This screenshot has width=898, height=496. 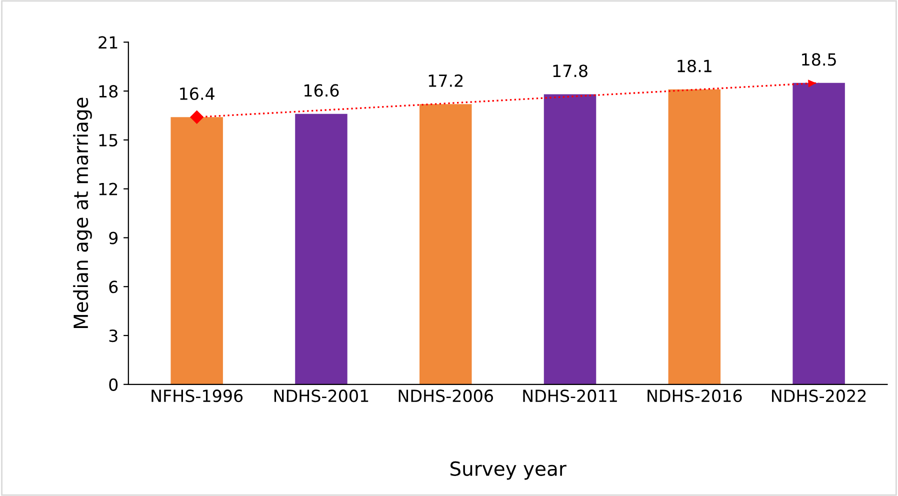 I want to click on x-tick-label: NDHS-2011, so click(x=570, y=396).